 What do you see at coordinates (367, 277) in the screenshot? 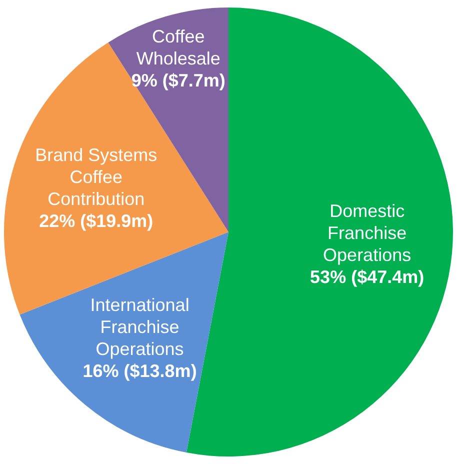
I see `data-label: 53% ($47.4m)` at bounding box center [367, 277].